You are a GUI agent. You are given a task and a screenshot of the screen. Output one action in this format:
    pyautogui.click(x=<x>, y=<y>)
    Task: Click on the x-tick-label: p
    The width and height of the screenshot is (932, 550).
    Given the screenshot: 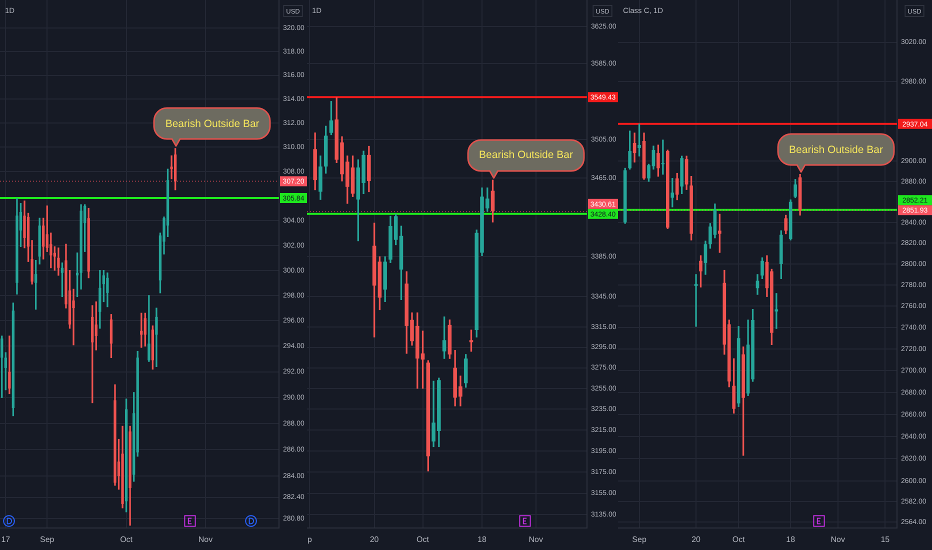 What is the action you would take?
    pyautogui.click(x=309, y=539)
    